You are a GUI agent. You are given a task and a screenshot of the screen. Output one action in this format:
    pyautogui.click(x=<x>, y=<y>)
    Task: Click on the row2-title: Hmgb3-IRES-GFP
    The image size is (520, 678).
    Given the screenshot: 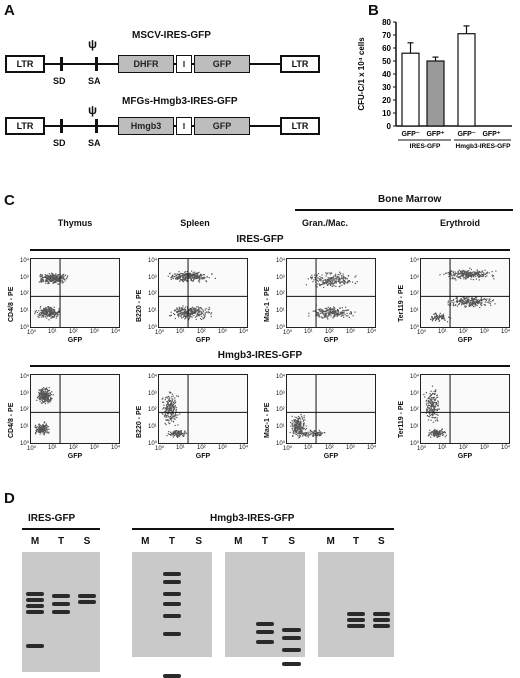 What is the action you would take?
    pyautogui.click(x=260, y=355)
    